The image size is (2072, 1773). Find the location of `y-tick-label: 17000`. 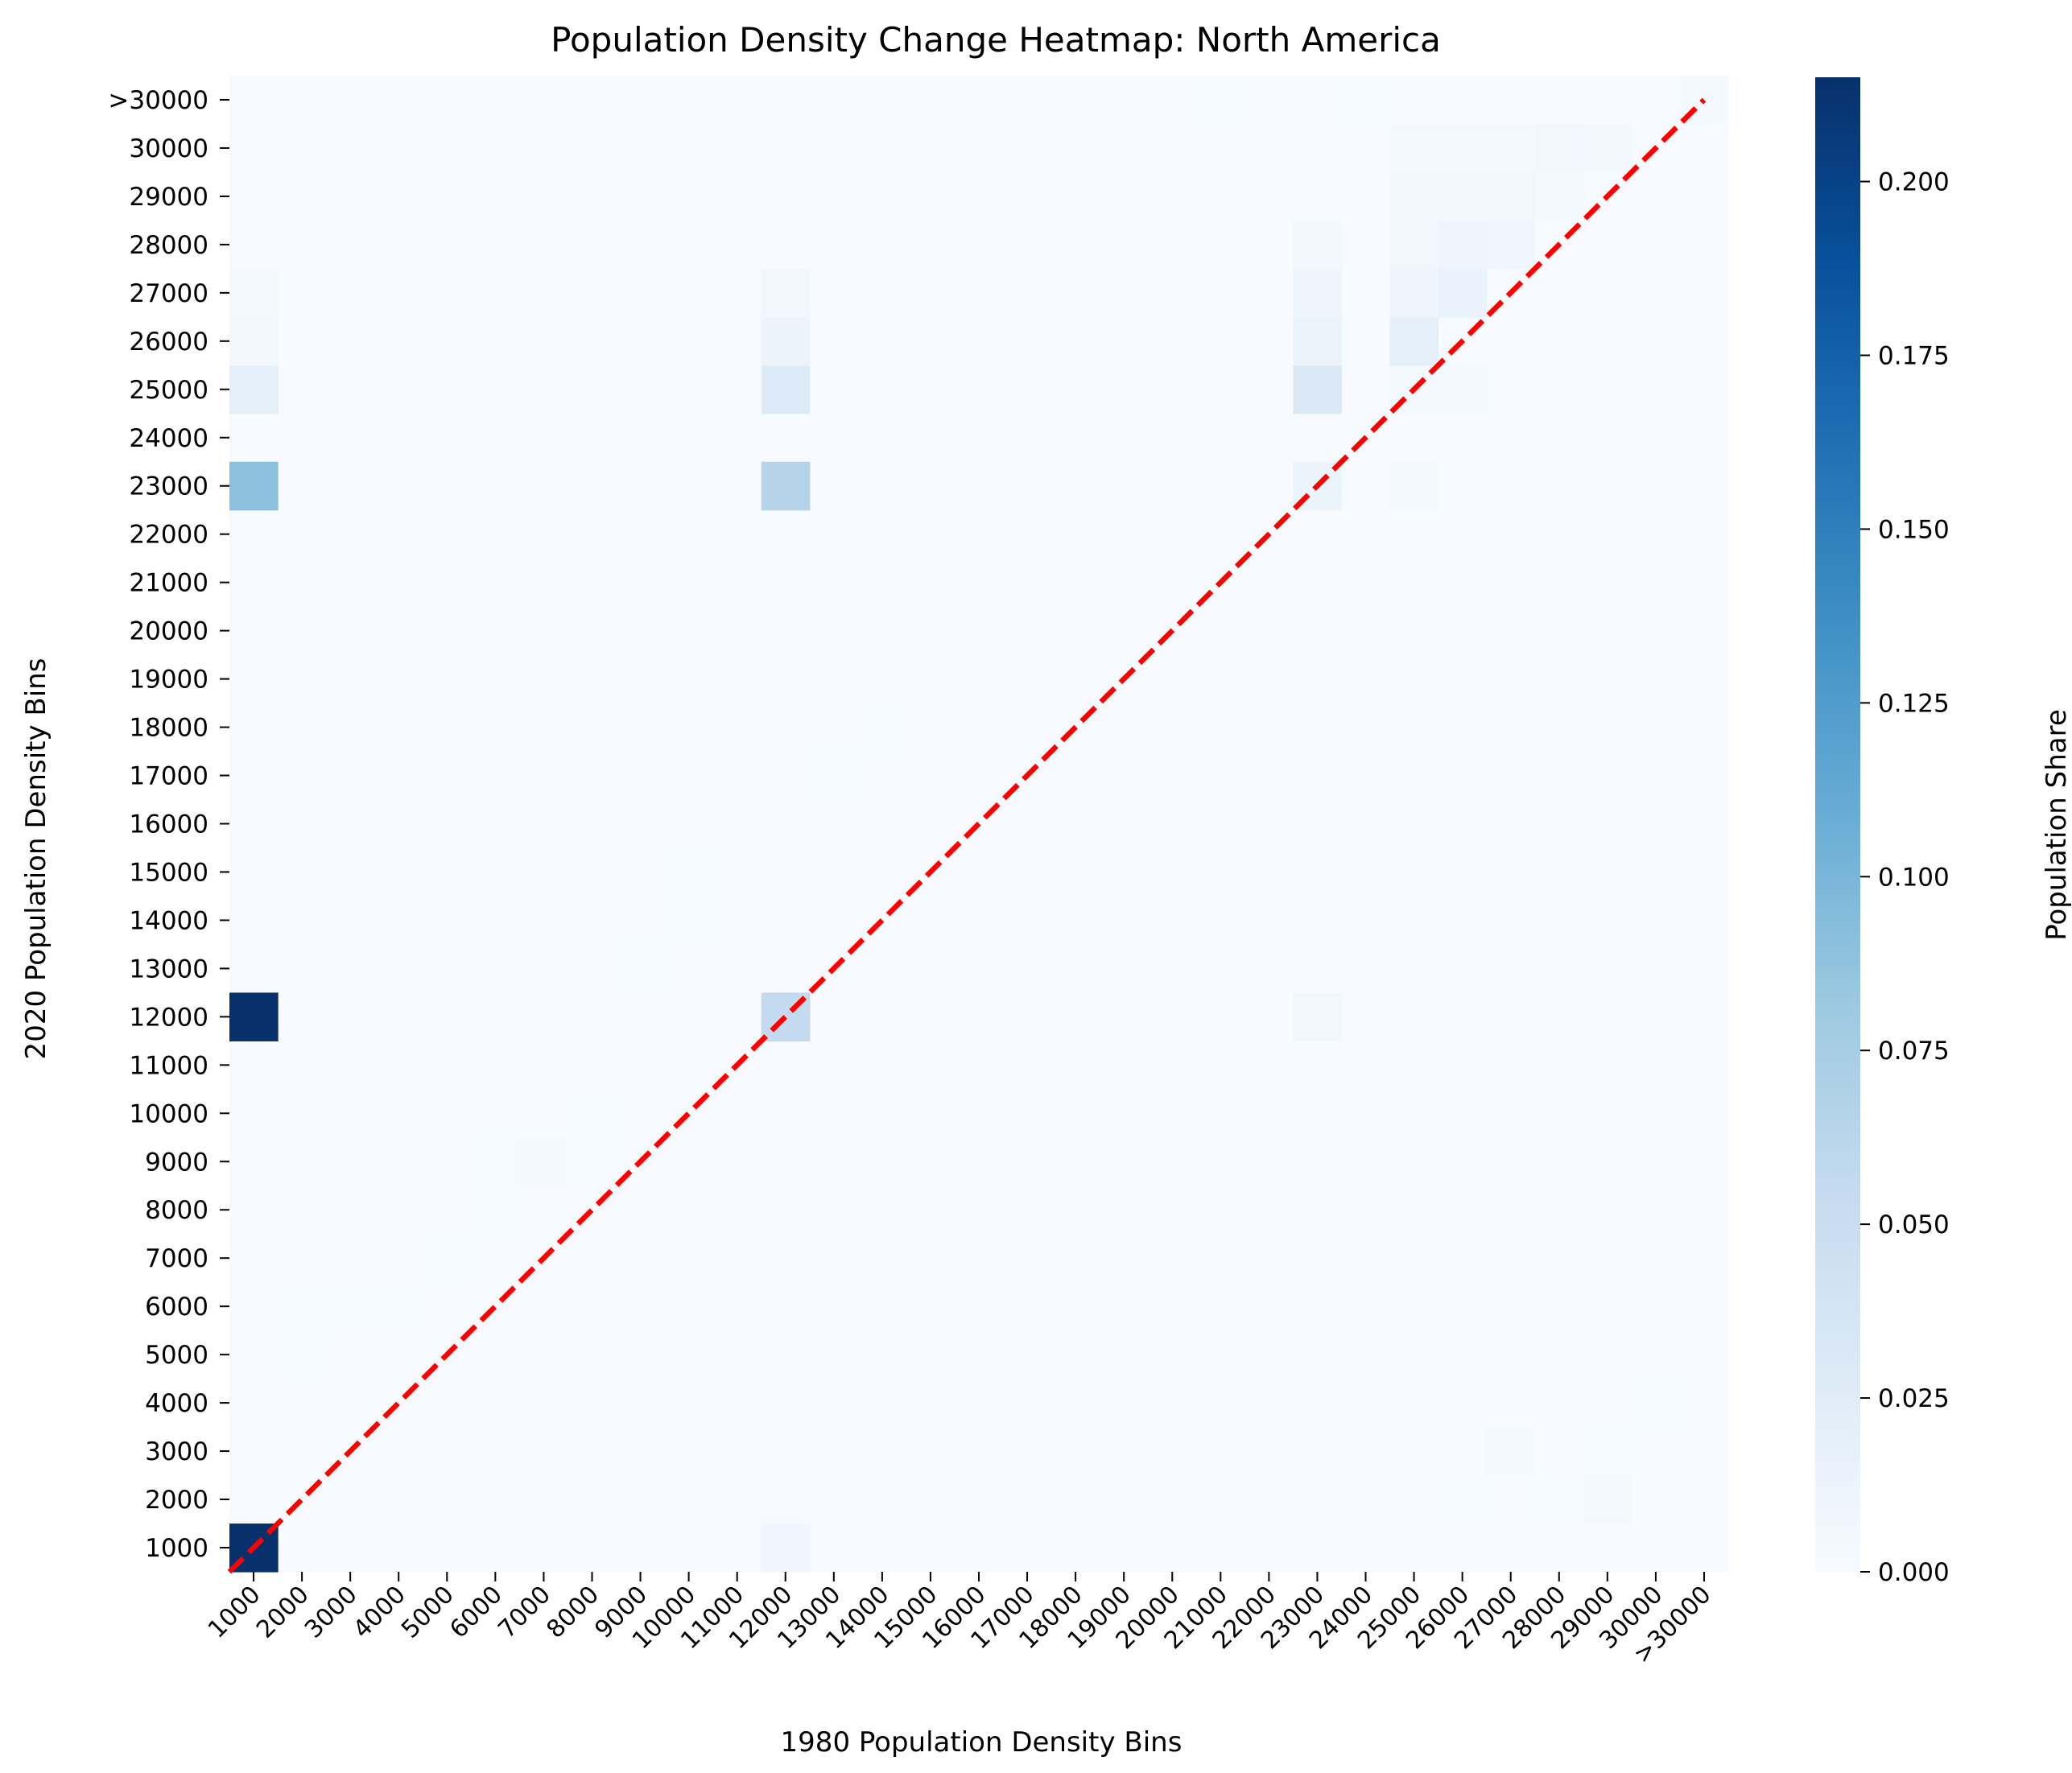

y-tick-label: 17000 is located at coordinates (168, 776).